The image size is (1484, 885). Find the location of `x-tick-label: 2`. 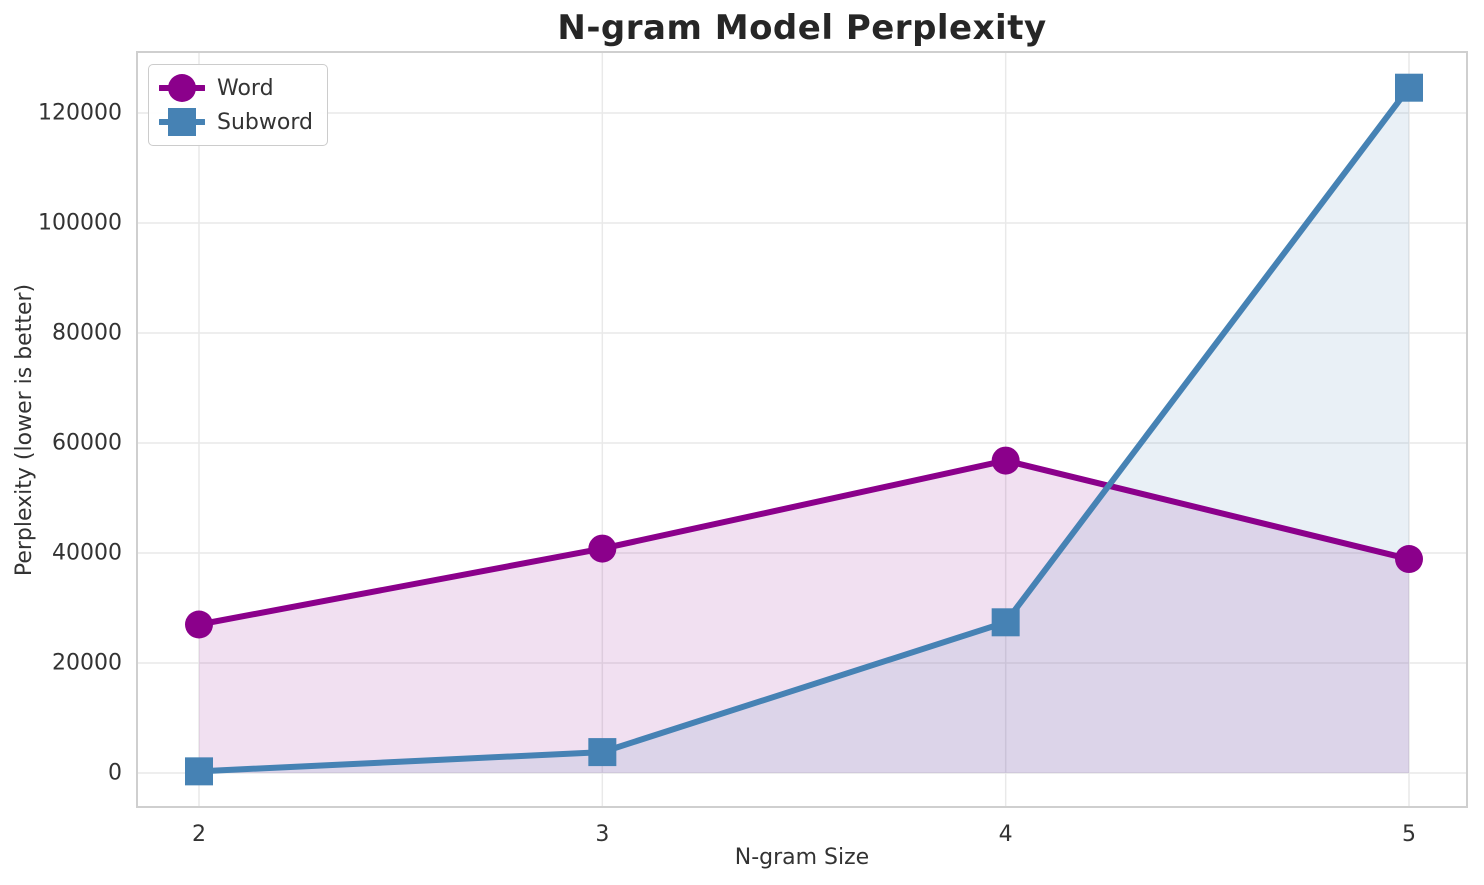

x-tick-label: 2 is located at coordinates (199, 834).